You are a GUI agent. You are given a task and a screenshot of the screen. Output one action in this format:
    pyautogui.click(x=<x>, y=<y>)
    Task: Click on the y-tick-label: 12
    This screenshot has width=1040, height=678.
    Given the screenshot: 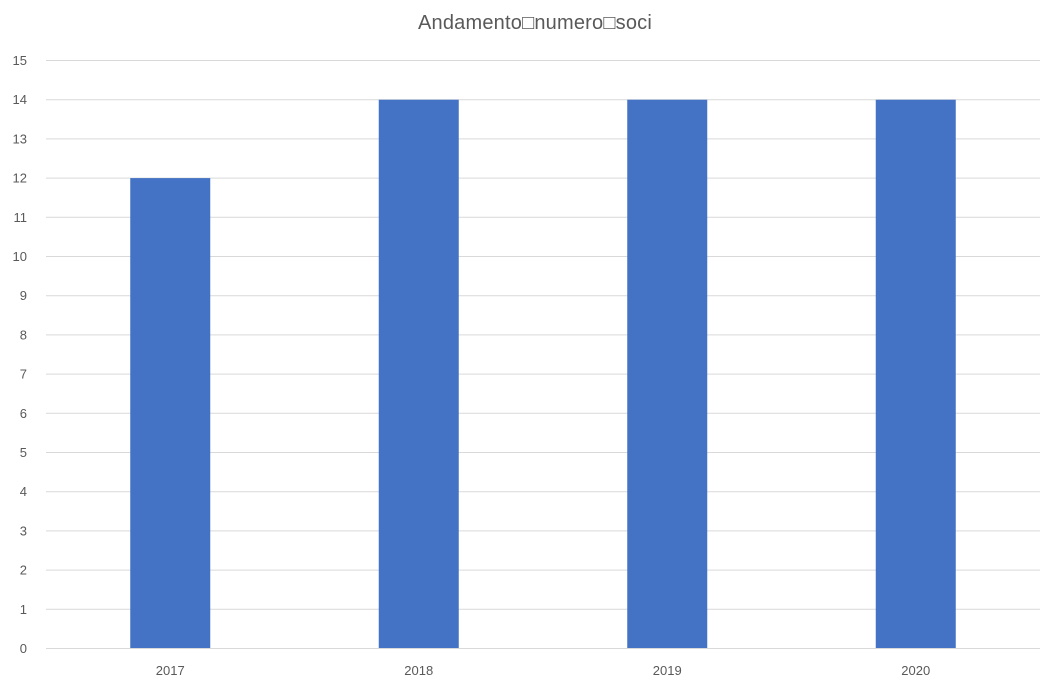 What is the action you would take?
    pyautogui.click(x=20, y=178)
    